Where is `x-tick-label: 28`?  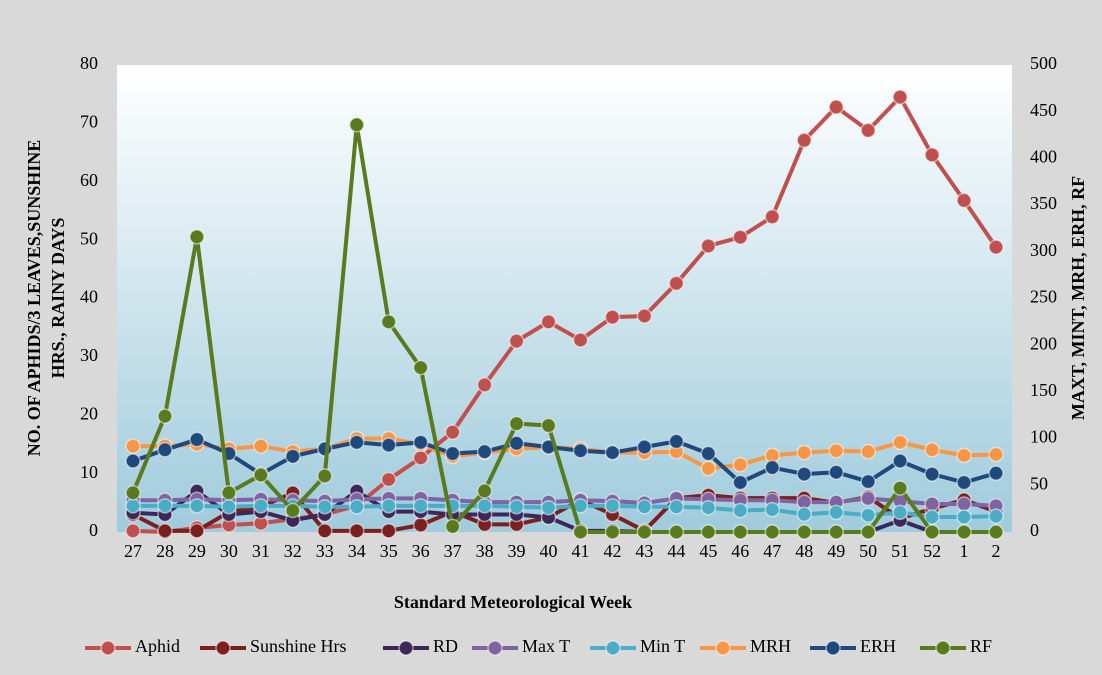 x-tick-label: 28 is located at coordinates (165, 551).